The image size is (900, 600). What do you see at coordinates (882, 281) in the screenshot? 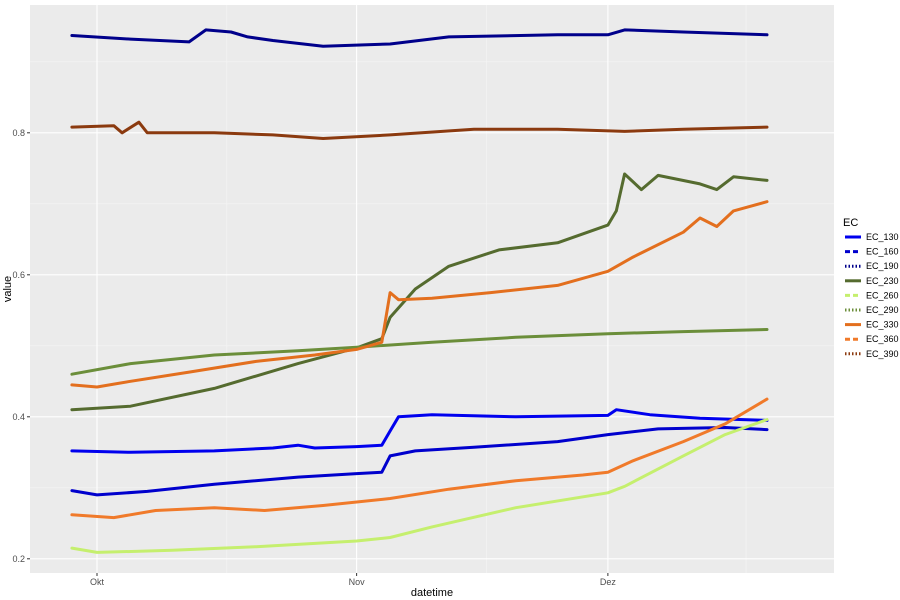
I see `legend-label: EC_230` at bounding box center [882, 281].